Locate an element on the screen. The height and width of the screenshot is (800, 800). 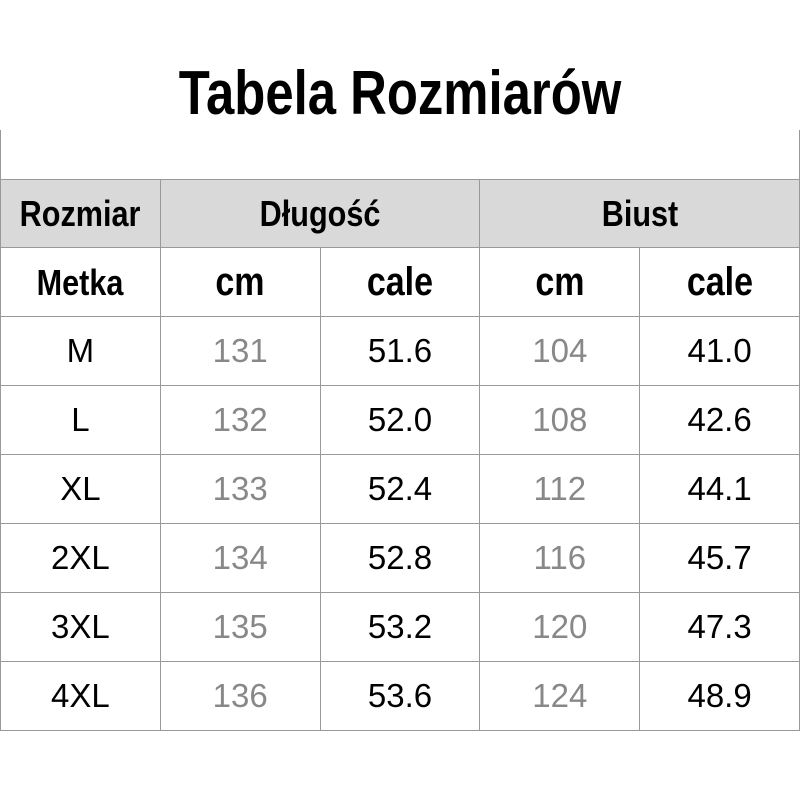
data-row: XL 133 52.4 112 44.1 is located at coordinates (400, 489).